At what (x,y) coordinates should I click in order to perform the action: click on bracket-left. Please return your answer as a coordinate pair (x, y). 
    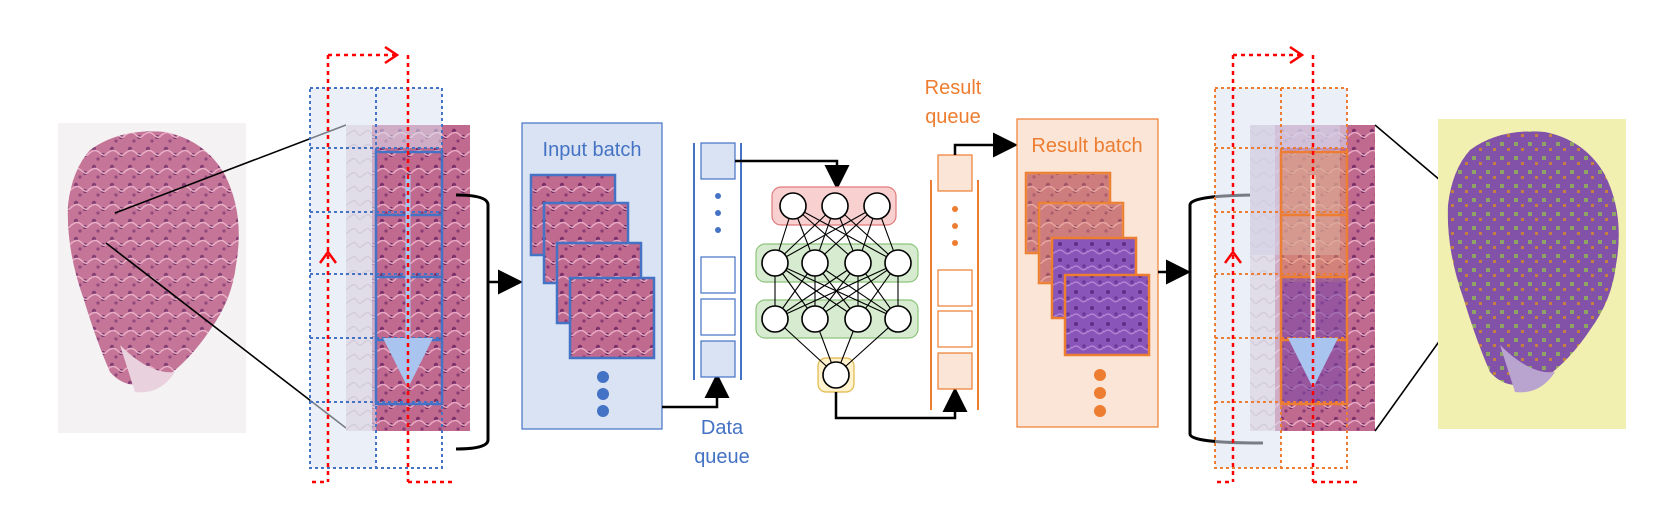
    Looking at the image, I should click on (472, 322).